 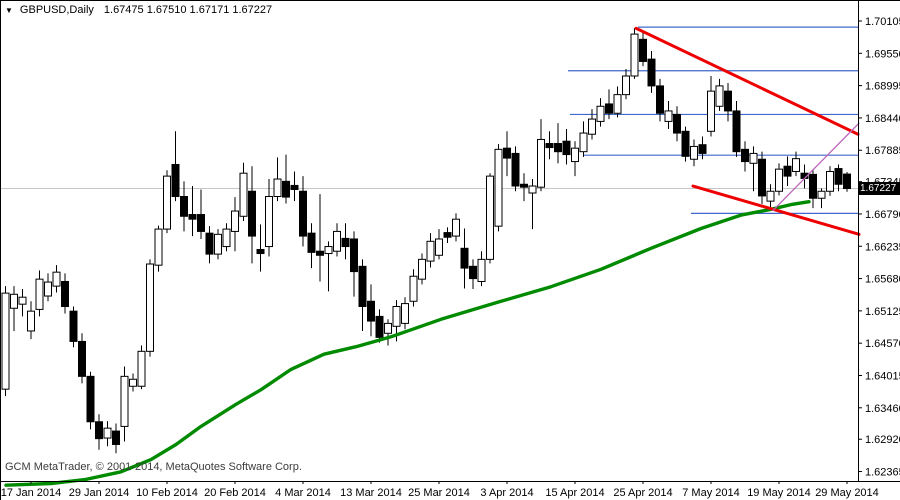 I want to click on upper-descending-trendline, so click(x=747, y=81).